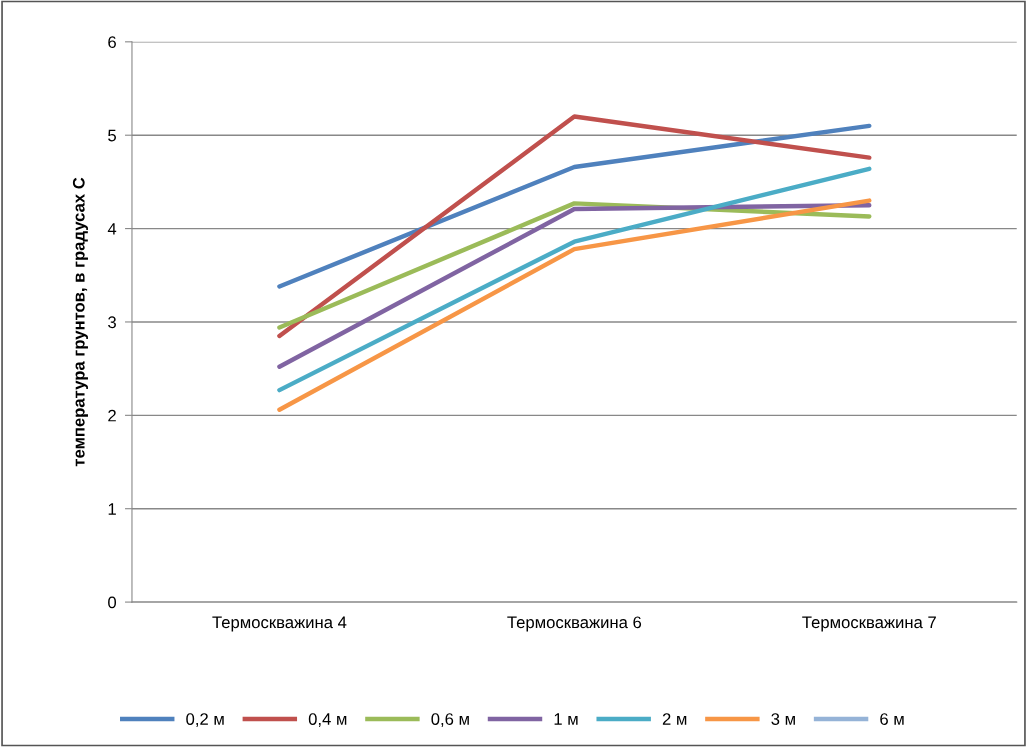 The height and width of the screenshot is (747, 1027). I want to click on legend-label: 6 м, so click(892, 719).